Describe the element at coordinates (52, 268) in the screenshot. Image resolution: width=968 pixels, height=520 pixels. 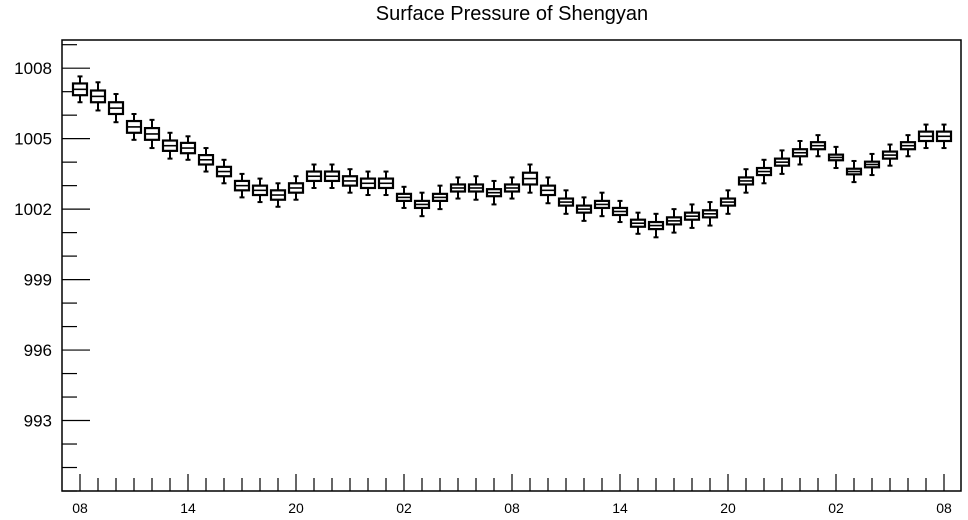
I see `y-axis: 1008 1005 1002 999 996 993` at that location.